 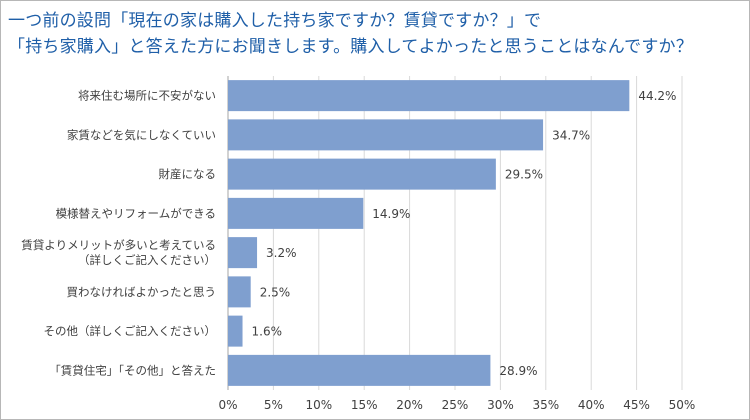 What do you see at coordinates (142, 292) in the screenshot?
I see `category-label: 買わなければよかったと思う` at bounding box center [142, 292].